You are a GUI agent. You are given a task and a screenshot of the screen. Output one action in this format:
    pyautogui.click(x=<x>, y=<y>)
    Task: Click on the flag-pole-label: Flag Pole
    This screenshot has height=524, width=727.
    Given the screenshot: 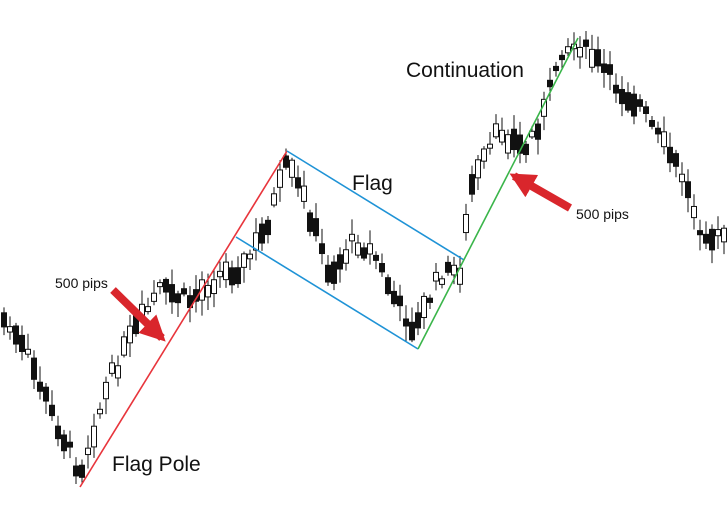 What is the action you would take?
    pyautogui.click(x=156, y=464)
    